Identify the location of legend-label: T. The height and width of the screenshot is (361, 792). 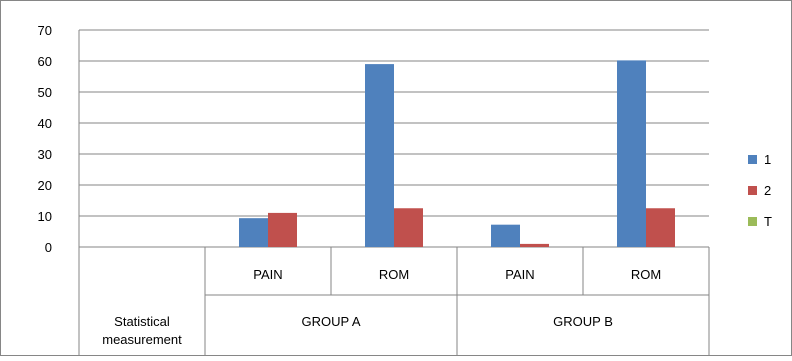
(768, 221).